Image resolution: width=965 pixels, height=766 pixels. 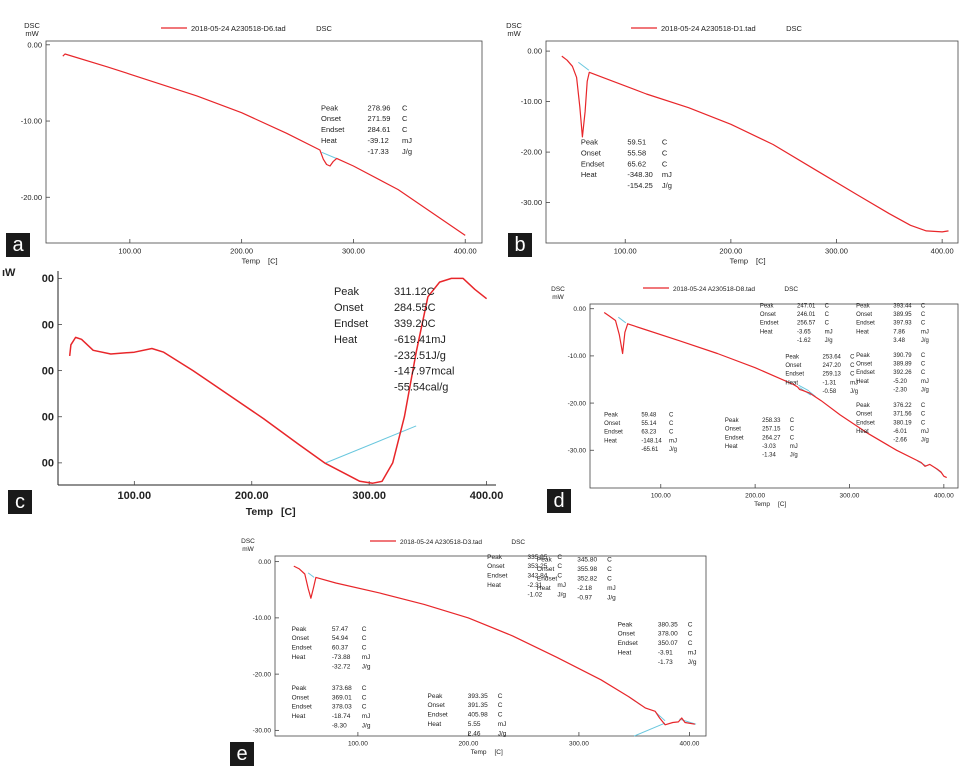 What do you see at coordinates (500, 715) in the screenshot?
I see `chart-e-annotation-5-unit-2: C` at bounding box center [500, 715].